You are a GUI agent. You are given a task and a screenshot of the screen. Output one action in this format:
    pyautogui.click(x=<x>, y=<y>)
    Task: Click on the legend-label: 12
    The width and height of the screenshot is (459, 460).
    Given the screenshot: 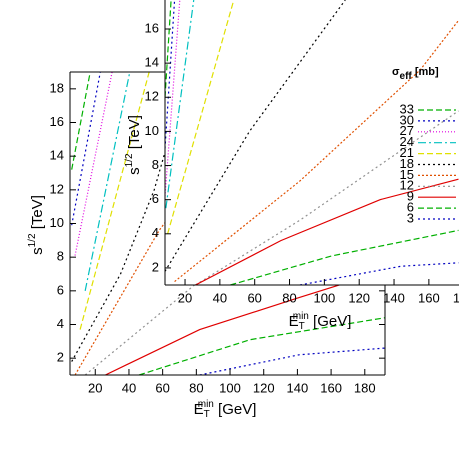 What is the action you would take?
    pyautogui.click(x=407, y=185)
    